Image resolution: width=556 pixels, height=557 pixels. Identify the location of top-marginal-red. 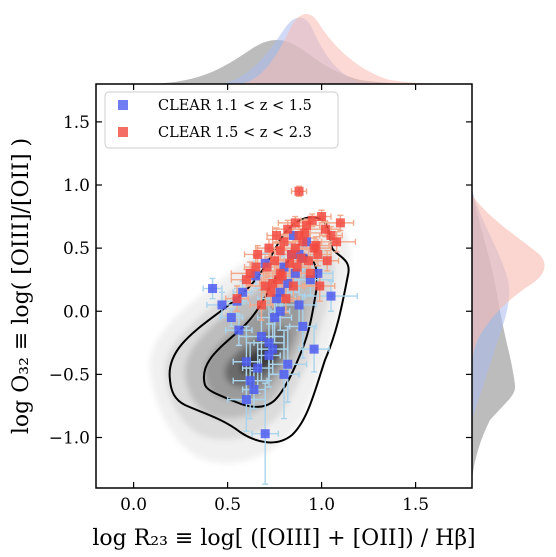
(350, 49).